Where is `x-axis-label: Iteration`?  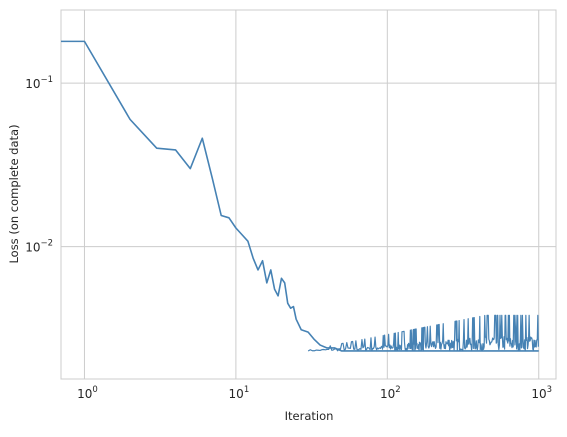
x-axis-label: Iteration is located at coordinates (309, 416).